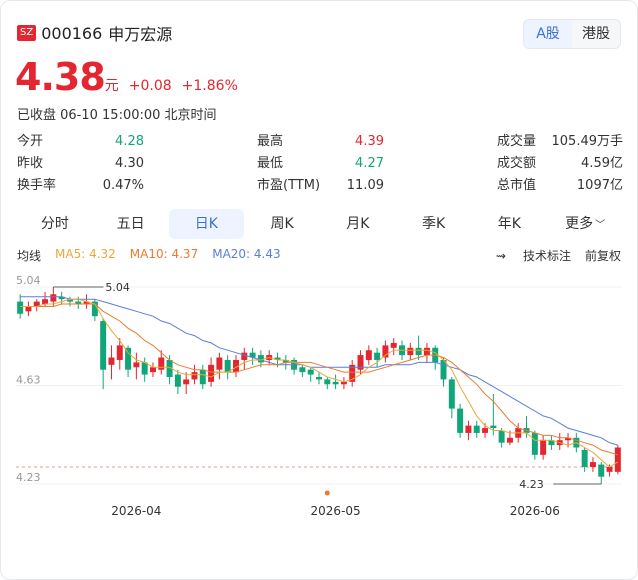  What do you see at coordinates (80, 164) in the screenshot?
I see `stat-prev-close: 昨收 4.30` at bounding box center [80, 164].